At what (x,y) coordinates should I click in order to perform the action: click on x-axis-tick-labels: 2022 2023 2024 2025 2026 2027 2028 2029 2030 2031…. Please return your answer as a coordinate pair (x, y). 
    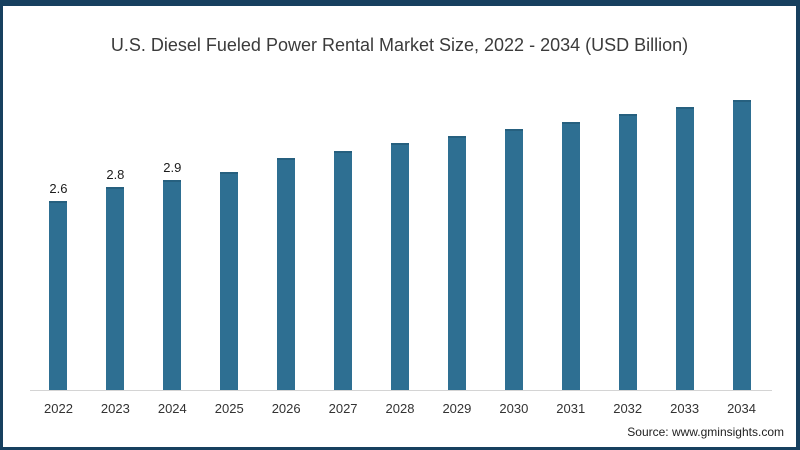
    Looking at the image, I should click on (400, 408).